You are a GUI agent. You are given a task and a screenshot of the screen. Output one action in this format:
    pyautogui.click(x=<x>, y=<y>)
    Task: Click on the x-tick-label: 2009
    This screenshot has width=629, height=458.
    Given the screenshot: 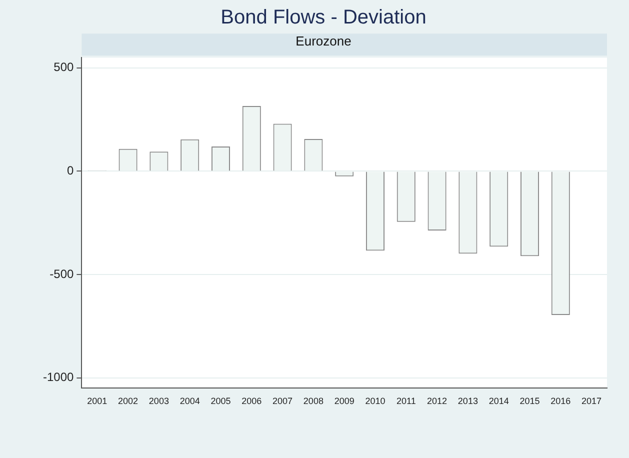 What is the action you would take?
    pyautogui.click(x=344, y=401)
    